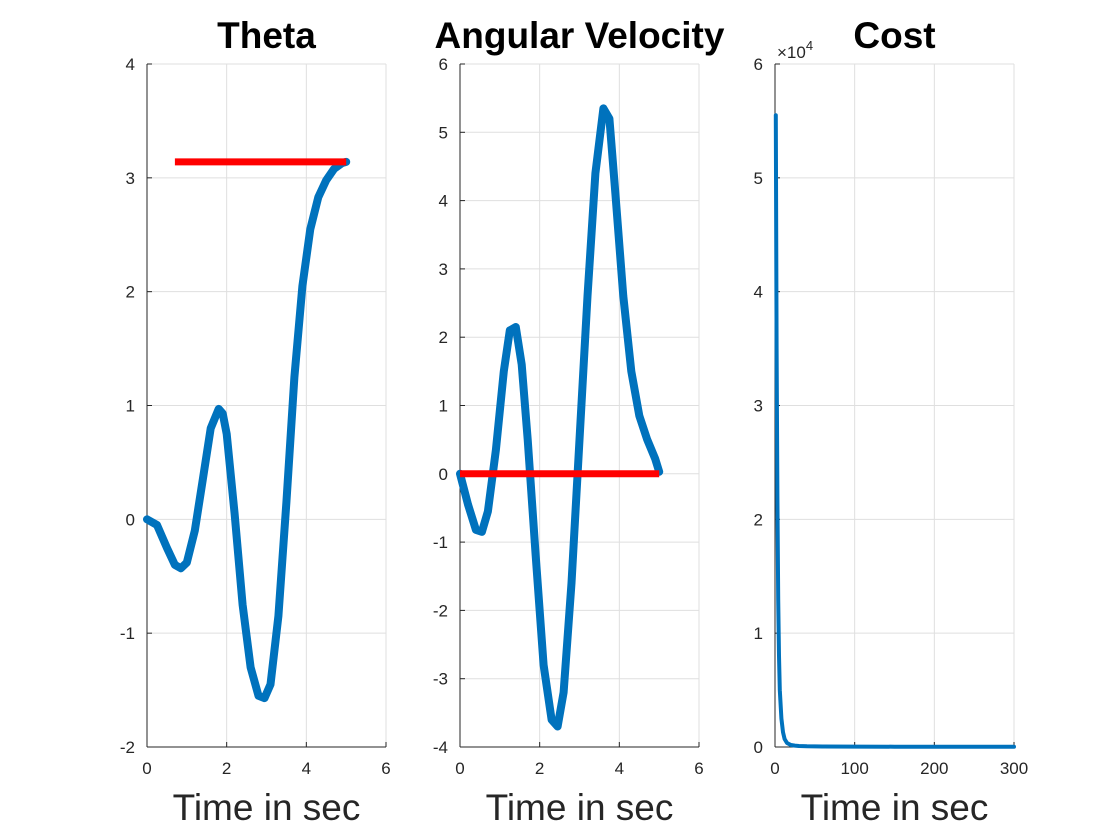 This screenshot has width=1120, height=840. I want to click on chart-title: Angular Velocity, so click(580, 35).